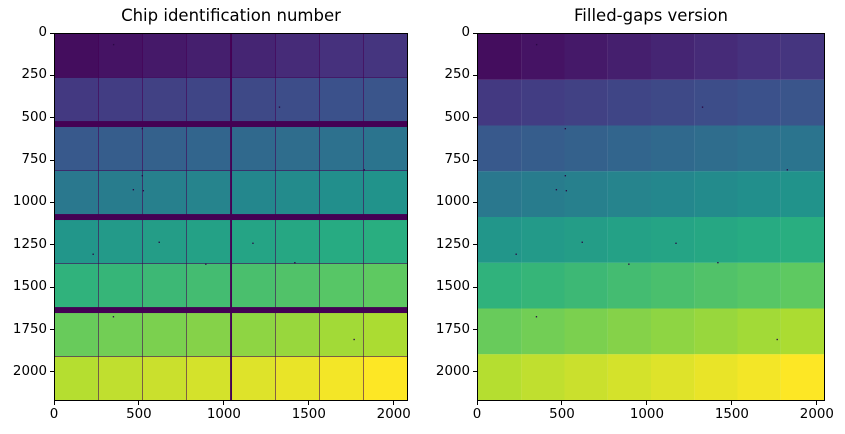 The height and width of the screenshot is (434, 845). What do you see at coordinates (54, 414) in the screenshot?
I see `x-tick-label: 0` at bounding box center [54, 414].